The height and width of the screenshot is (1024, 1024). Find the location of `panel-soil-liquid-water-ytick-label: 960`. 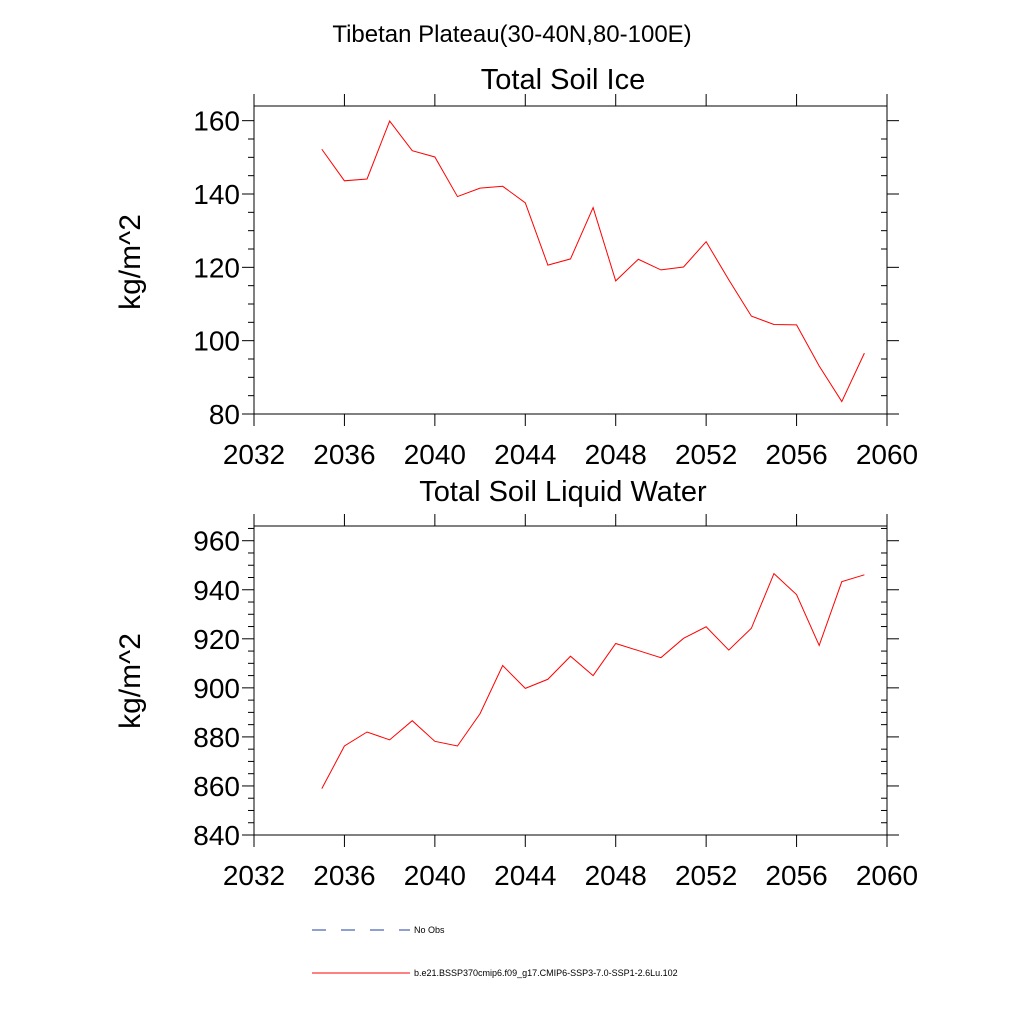

panel-soil-liquid-water-ytick-label: 960 is located at coordinates (216, 541).